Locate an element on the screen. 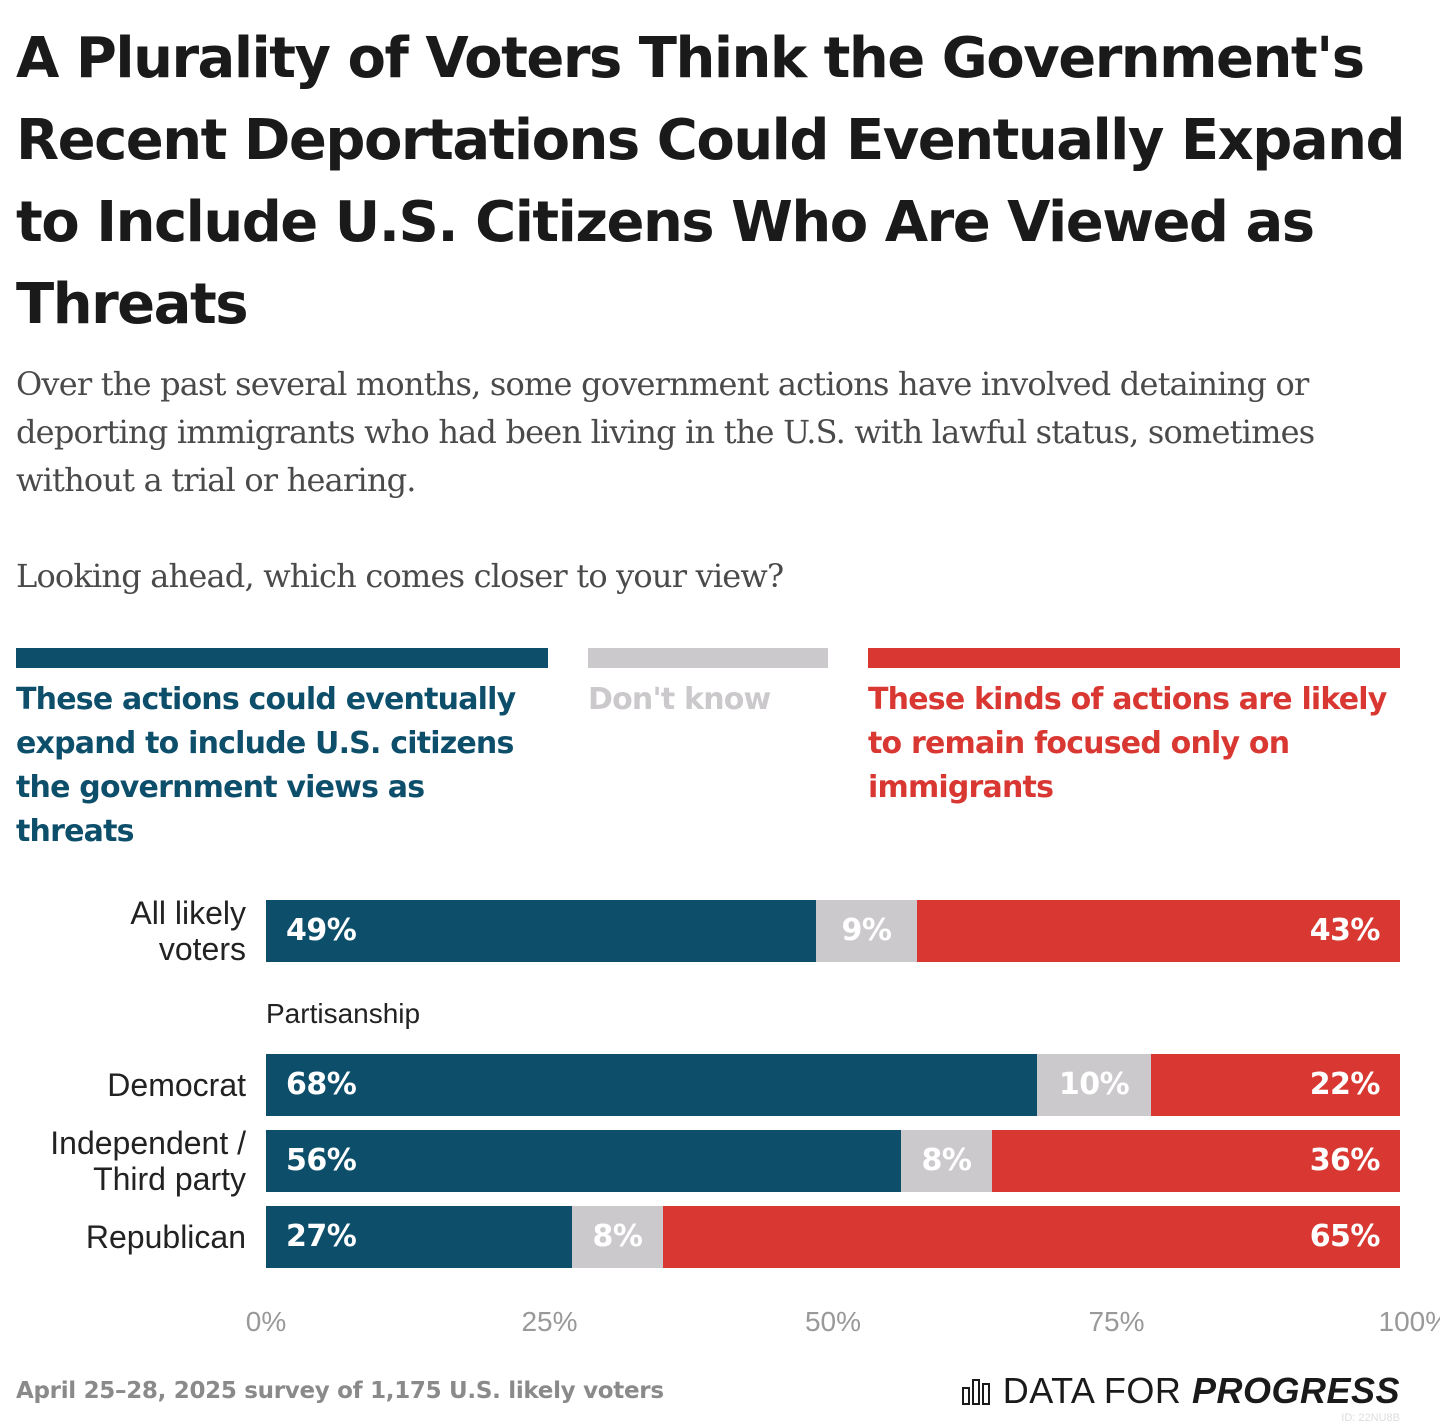 The image size is (1440, 1428). x-tick-label: 50% is located at coordinates (833, 1321).